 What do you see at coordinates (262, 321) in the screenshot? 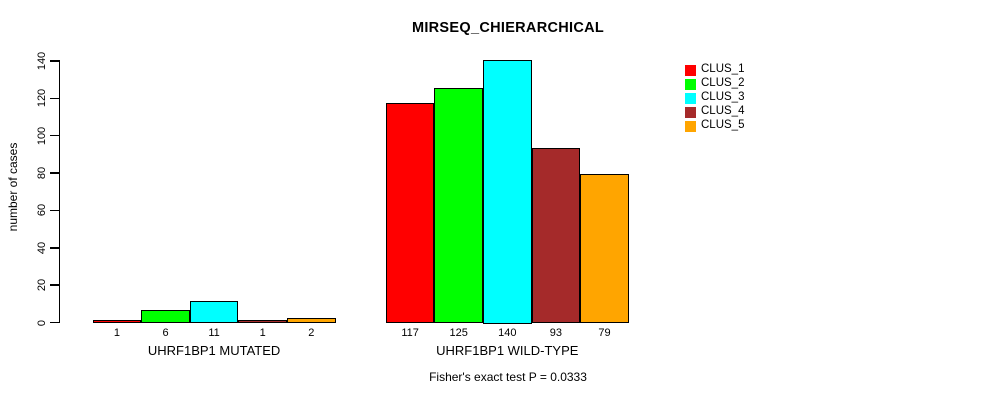
I see `bar-clus_4-mutated` at bounding box center [262, 321].